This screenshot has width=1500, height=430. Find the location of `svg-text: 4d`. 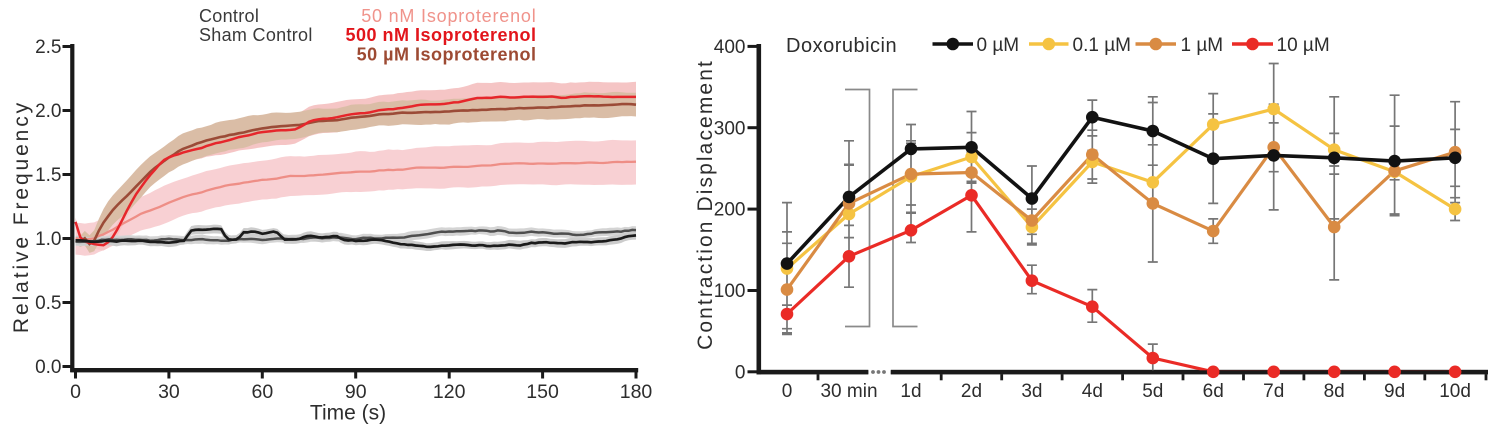

svg-text: 4d is located at coordinates (1092, 391).